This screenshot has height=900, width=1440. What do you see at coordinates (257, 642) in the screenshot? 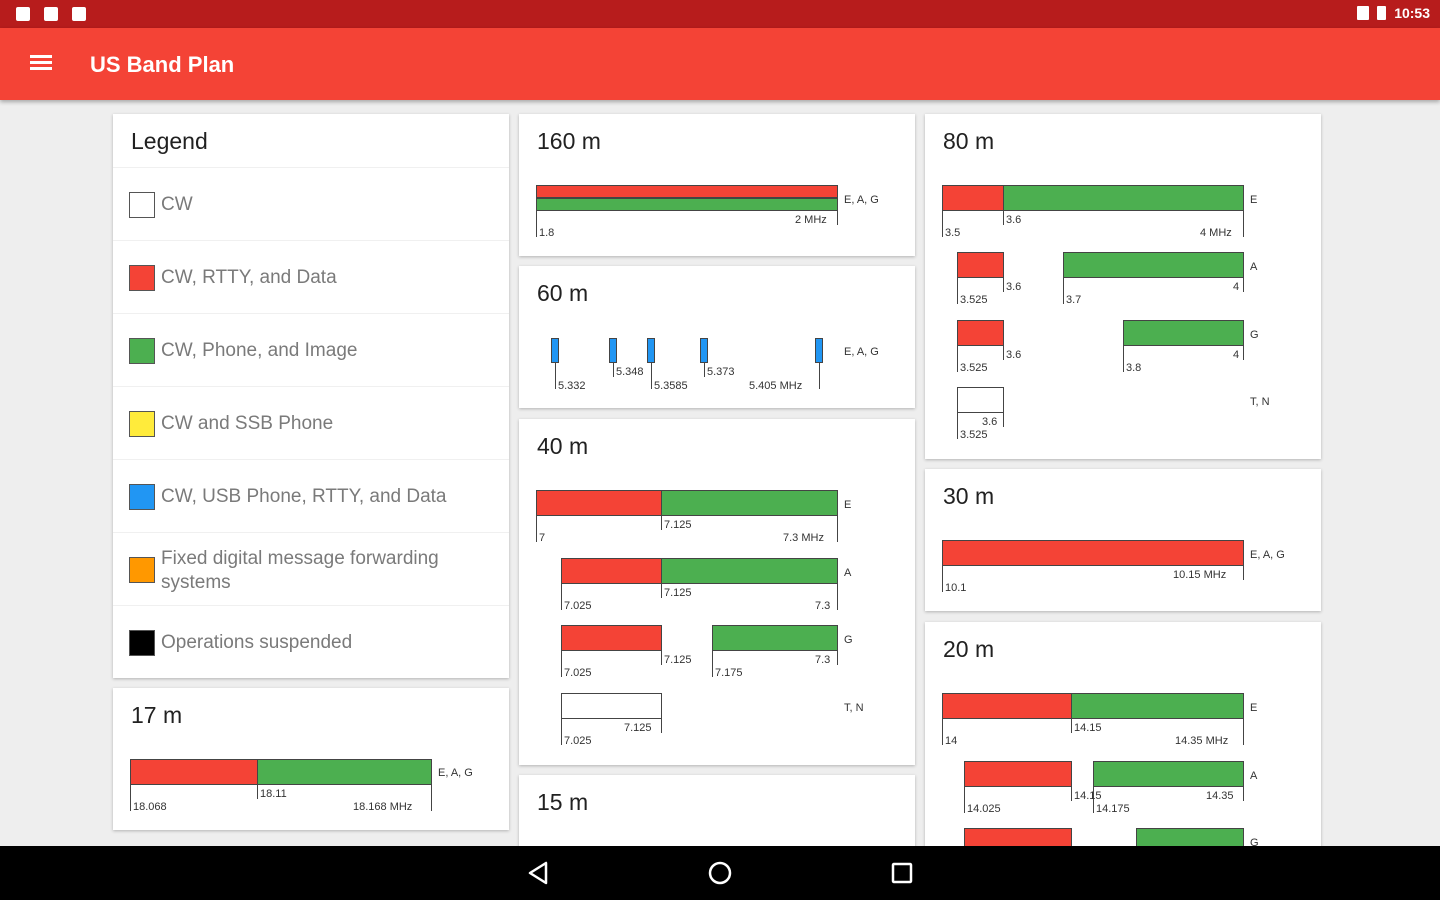
I see `legend-label: Operations suspended` at bounding box center [257, 642].